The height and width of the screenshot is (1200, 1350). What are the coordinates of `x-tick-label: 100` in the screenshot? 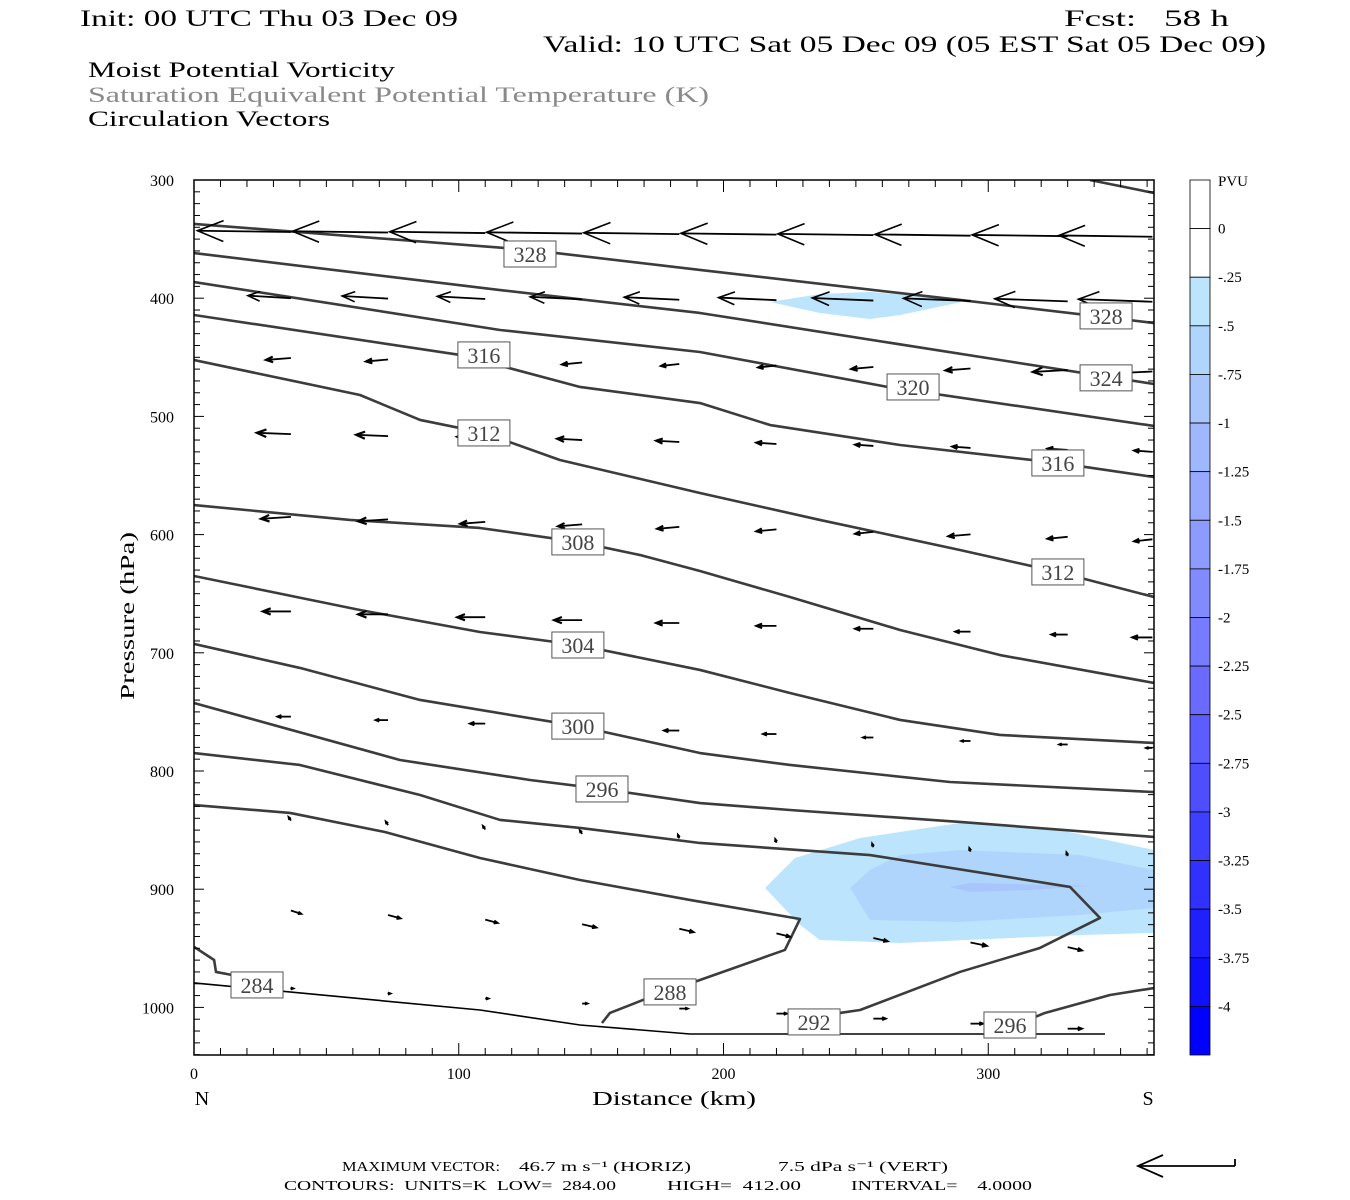 It's located at (459, 1074).